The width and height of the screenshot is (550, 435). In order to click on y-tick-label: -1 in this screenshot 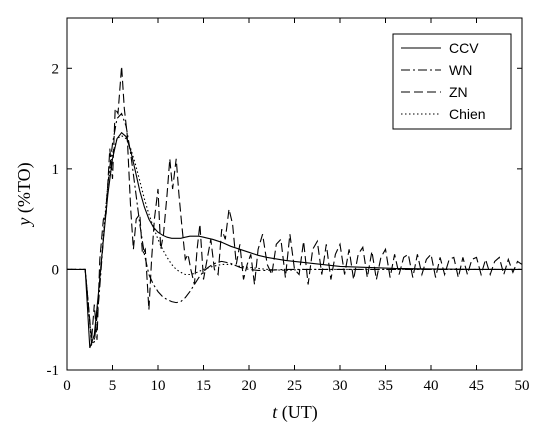, I will do `click(53, 371)`.